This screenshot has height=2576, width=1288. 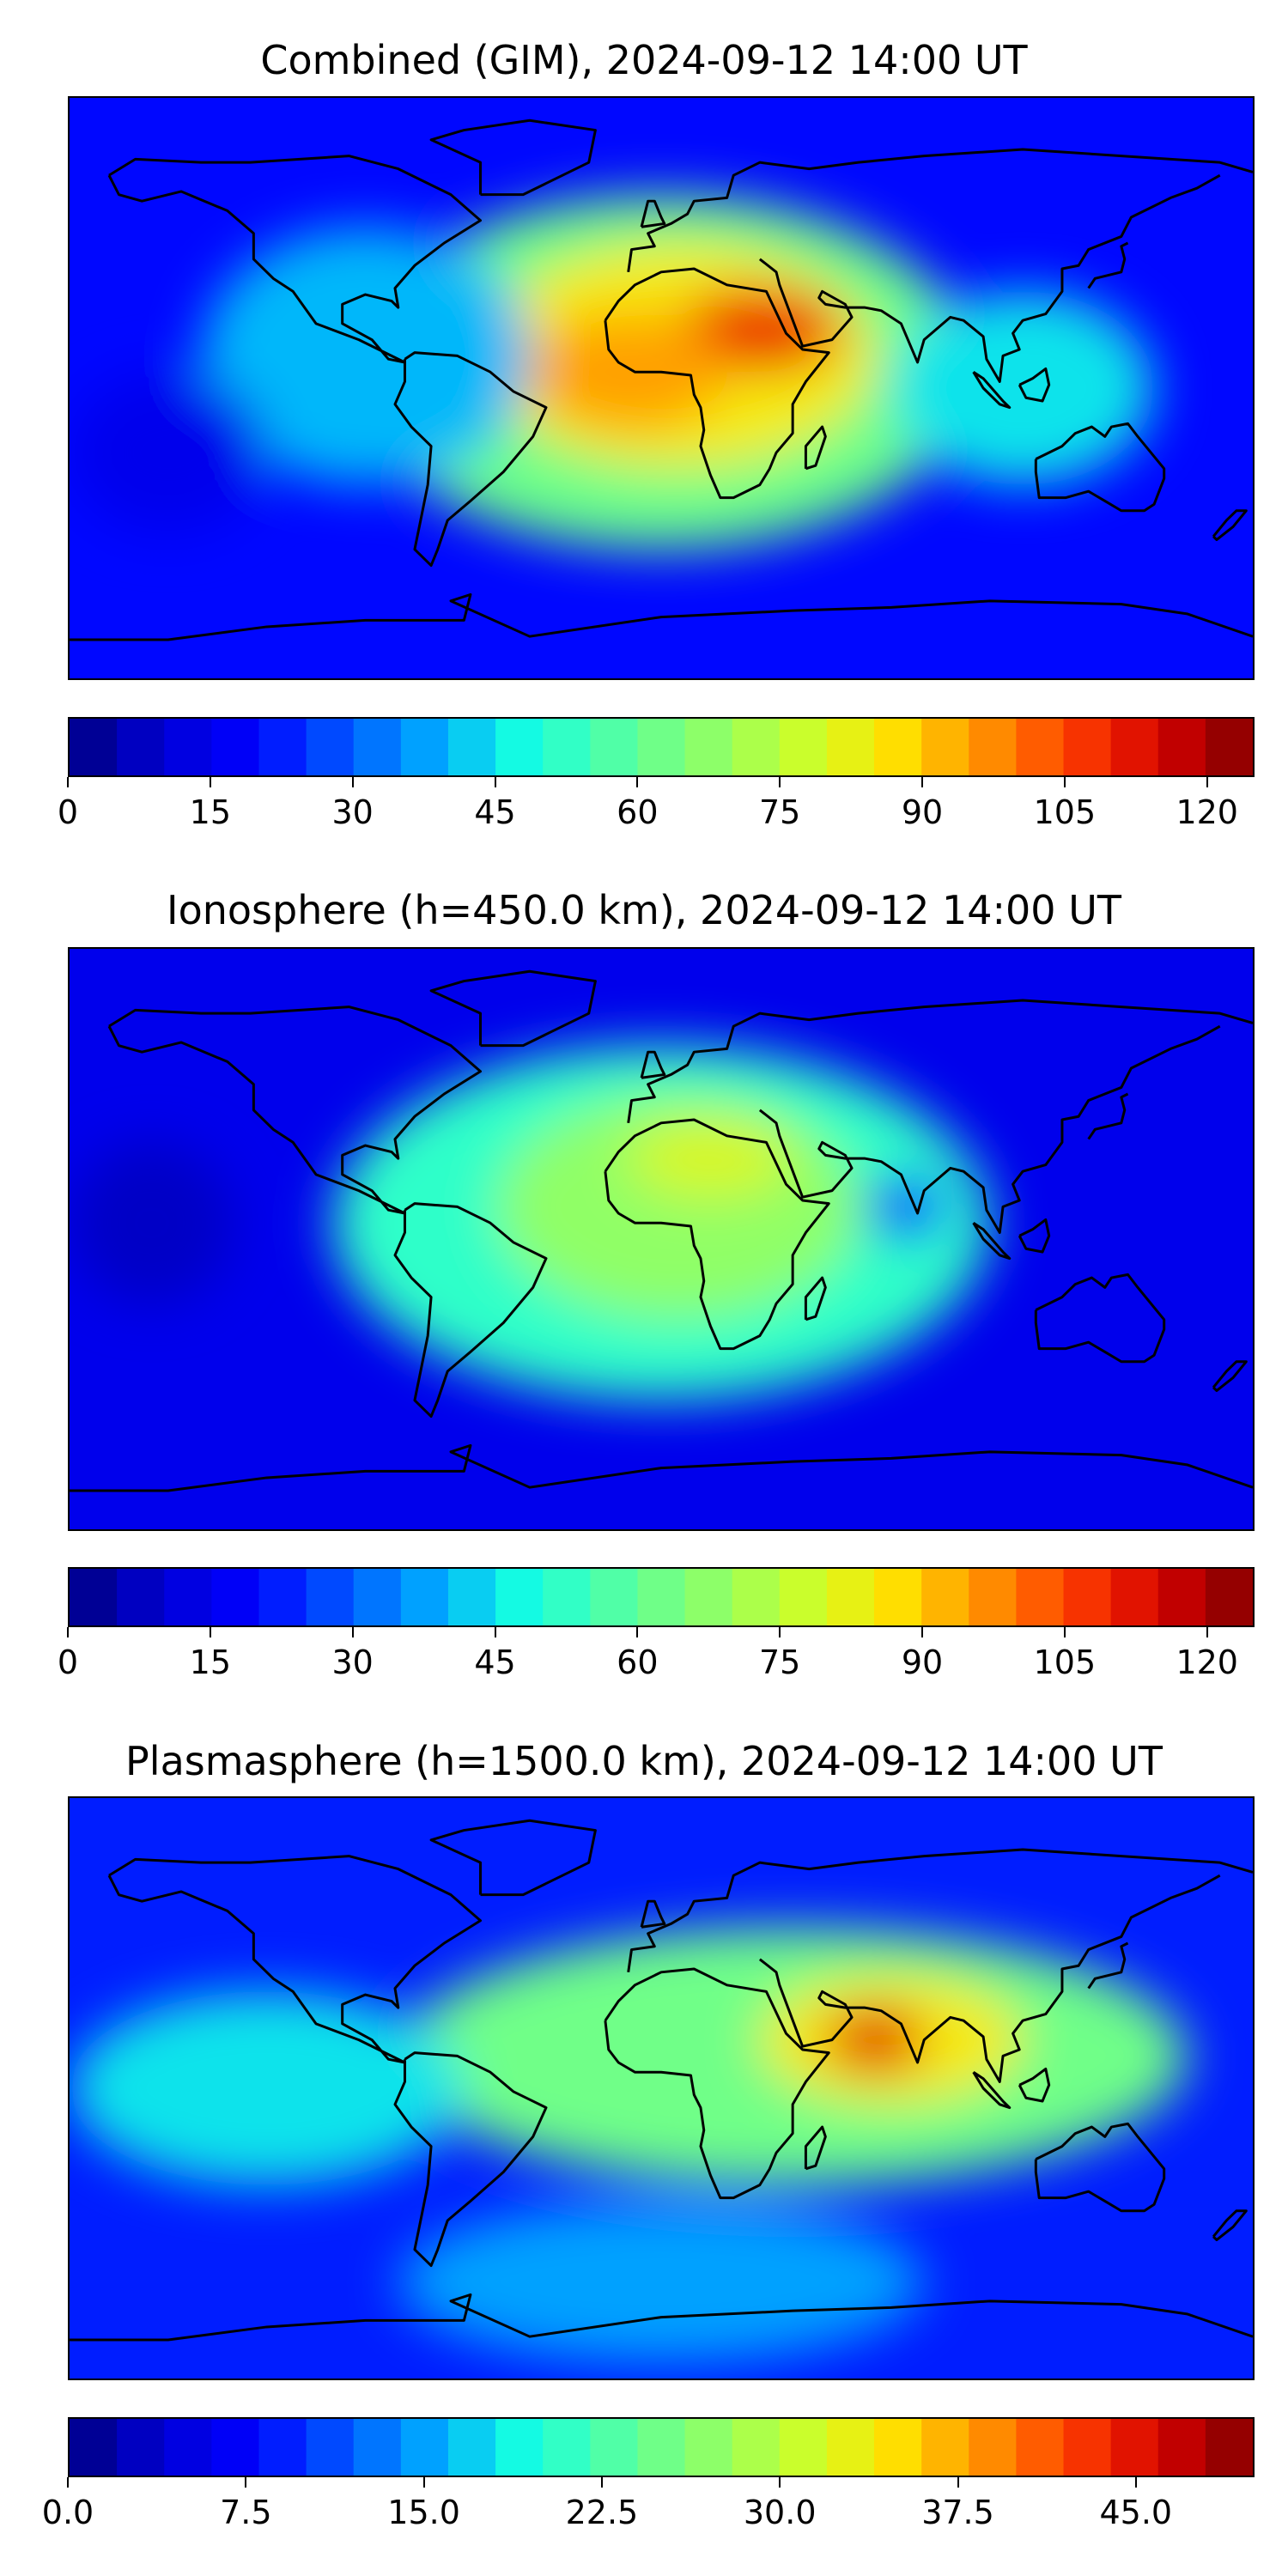 What do you see at coordinates (638, 812) in the screenshot?
I see `colorbar-tick-label: 60` at bounding box center [638, 812].